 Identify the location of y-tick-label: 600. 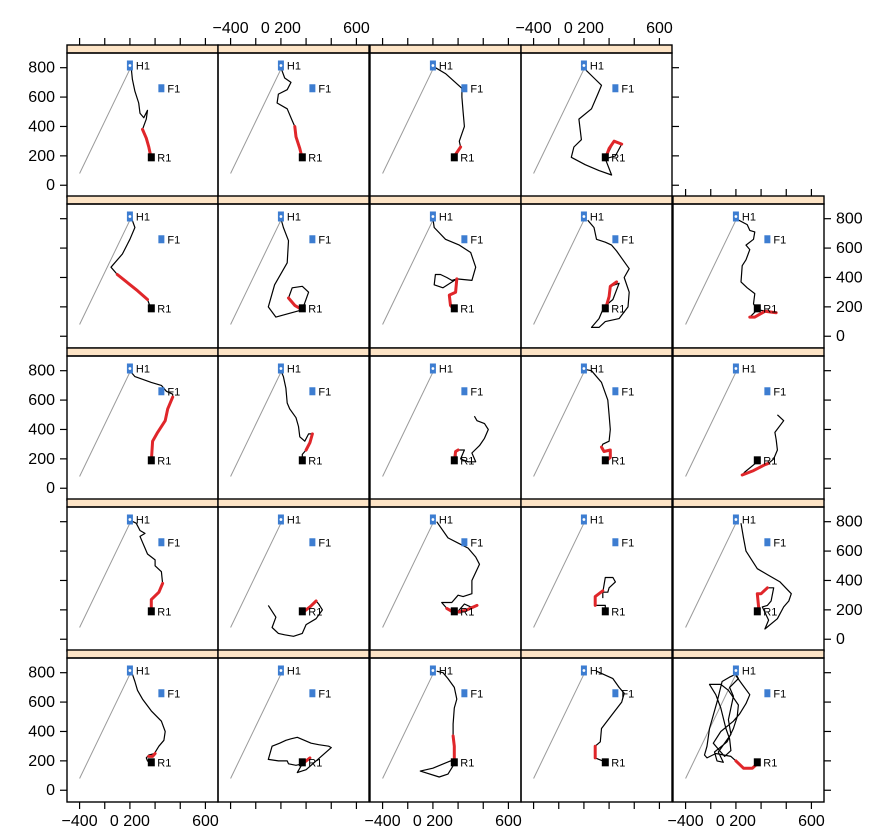
(849, 248).